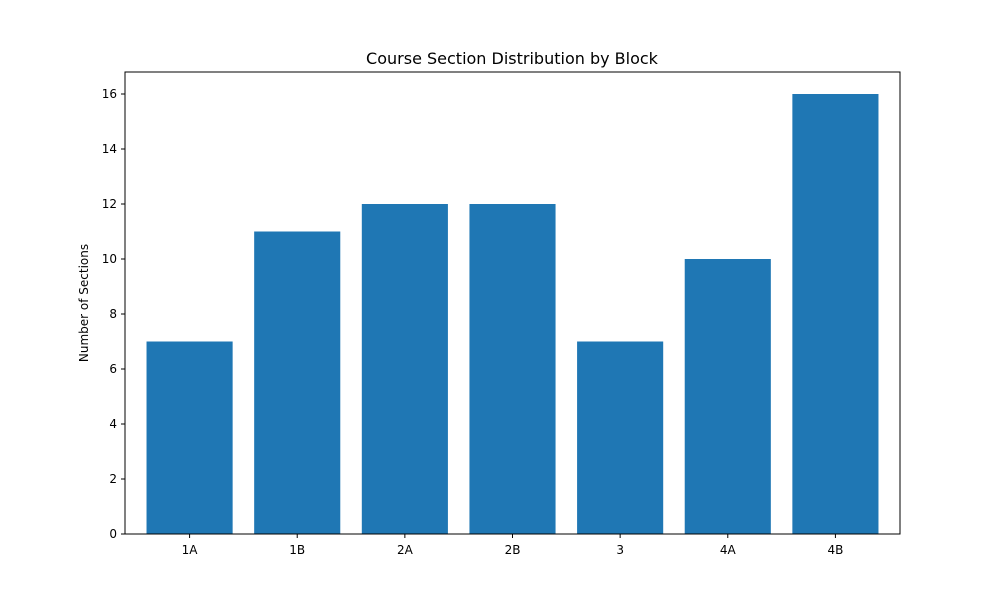 This screenshot has width=1000, height=600. I want to click on x-tick-label-2A: 2A, so click(405, 550).